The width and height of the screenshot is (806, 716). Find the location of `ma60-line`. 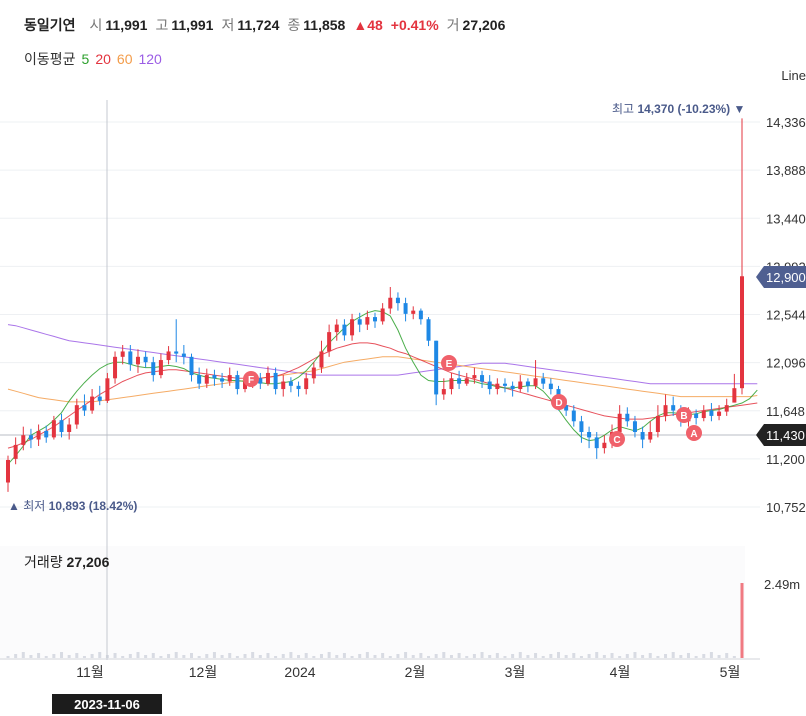

ma60-line is located at coordinates (382, 379).